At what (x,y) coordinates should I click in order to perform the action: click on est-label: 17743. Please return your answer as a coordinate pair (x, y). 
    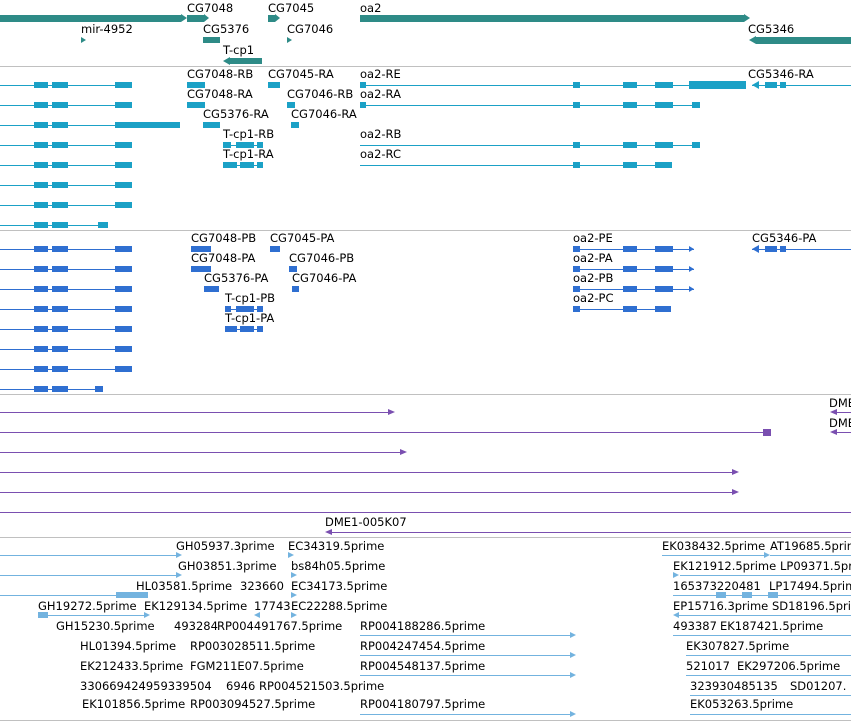
    Looking at the image, I should click on (272, 606).